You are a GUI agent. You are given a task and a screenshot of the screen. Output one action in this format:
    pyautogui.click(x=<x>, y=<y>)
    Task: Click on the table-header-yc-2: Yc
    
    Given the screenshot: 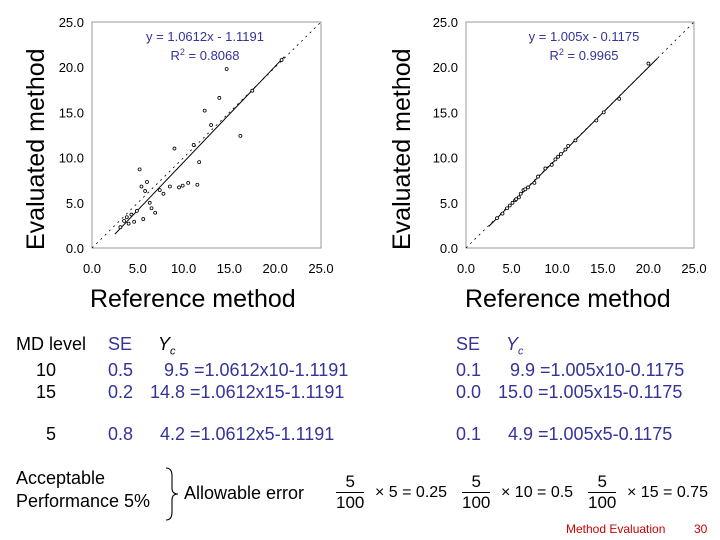 What is the action you would take?
    pyautogui.click(x=515, y=346)
    